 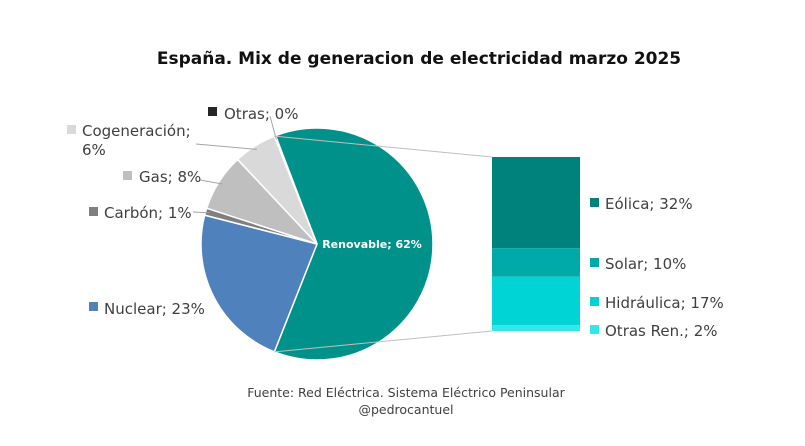 I want to click on legend-marker-solar, so click(x=594, y=262).